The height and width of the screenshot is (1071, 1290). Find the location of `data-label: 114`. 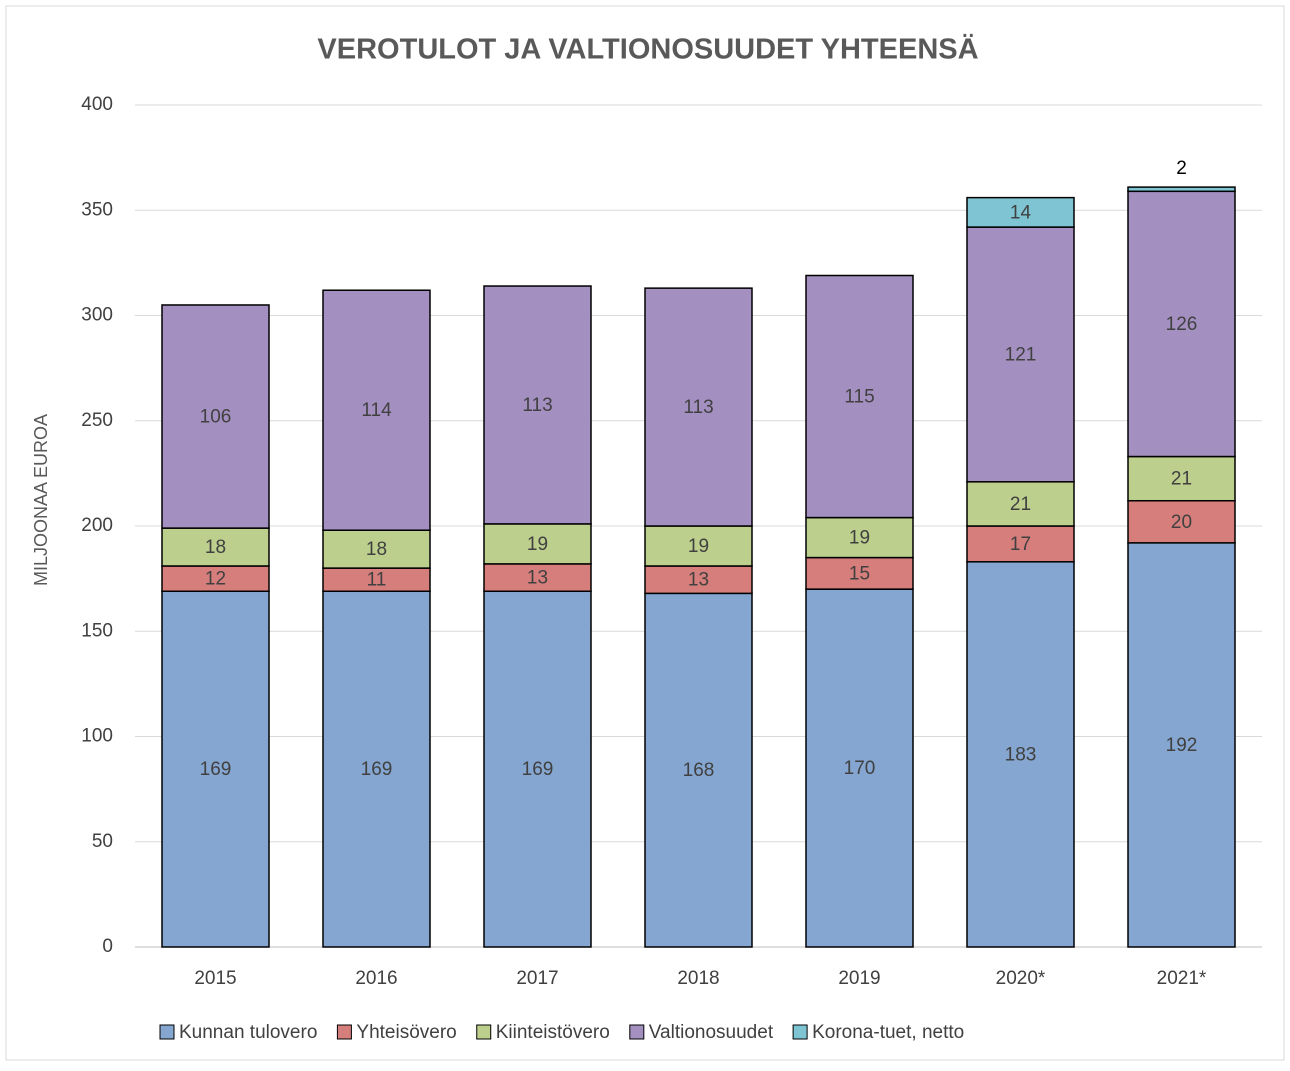

data-label: 114 is located at coordinates (376, 410).